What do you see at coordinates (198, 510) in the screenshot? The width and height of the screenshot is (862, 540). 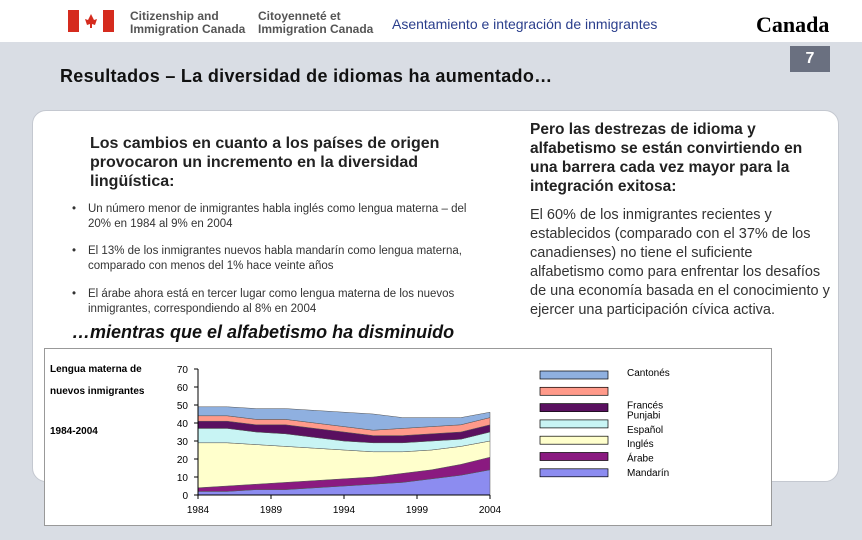 I see `x-tick-label: 1984` at bounding box center [198, 510].